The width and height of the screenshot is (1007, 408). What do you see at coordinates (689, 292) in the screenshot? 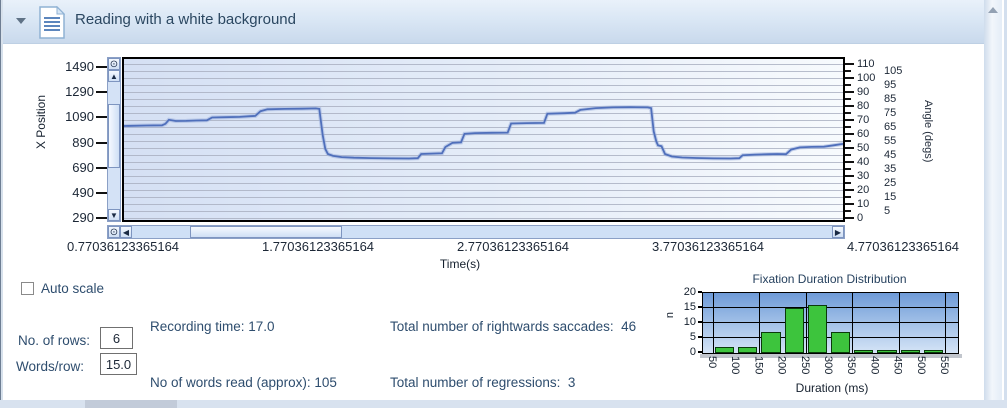
I see `histogram-y-tick-label: 20` at bounding box center [689, 292].